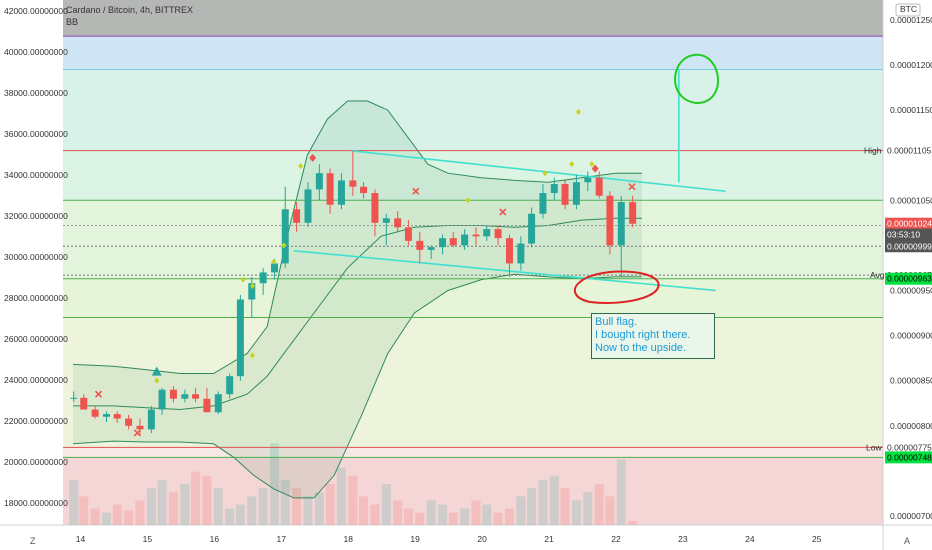  Describe the element at coordinates (643, 335) in the screenshot. I see `note-line-2: I bought right there.` at that location.